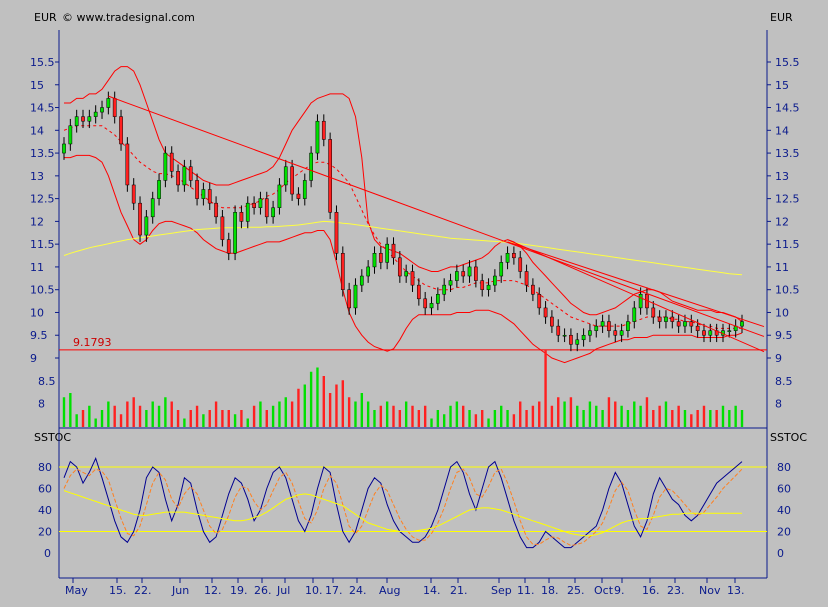 The image size is (828, 607). I want to click on support-line-label: 9.1793, so click(92, 342).